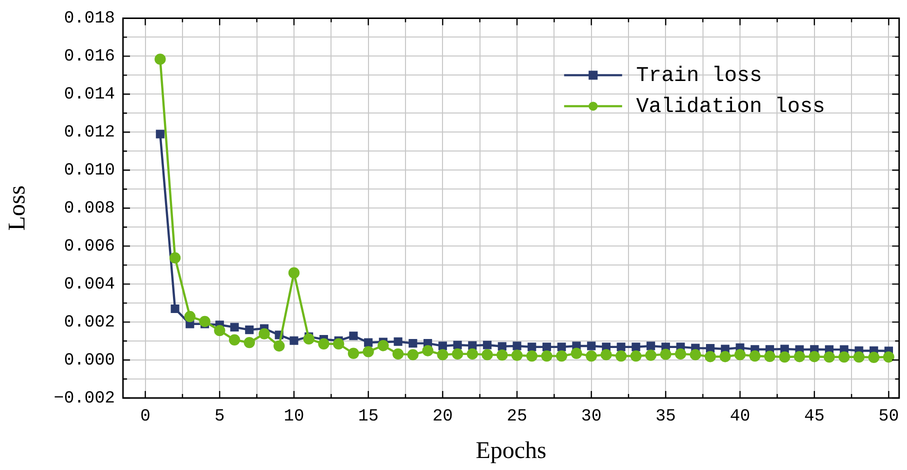 Image resolution: width=907 pixels, height=470 pixels. Describe the element at coordinates (511, 451) in the screenshot. I see `x-axis-title: Epochs` at that location.